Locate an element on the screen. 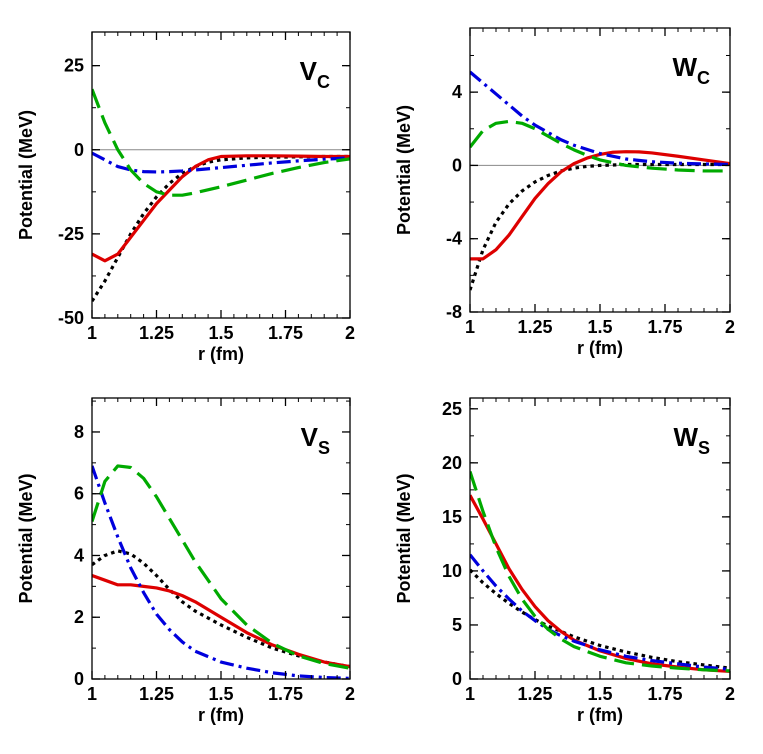 The image size is (763, 754). y-tick-label: 8 is located at coordinates (79, 432).